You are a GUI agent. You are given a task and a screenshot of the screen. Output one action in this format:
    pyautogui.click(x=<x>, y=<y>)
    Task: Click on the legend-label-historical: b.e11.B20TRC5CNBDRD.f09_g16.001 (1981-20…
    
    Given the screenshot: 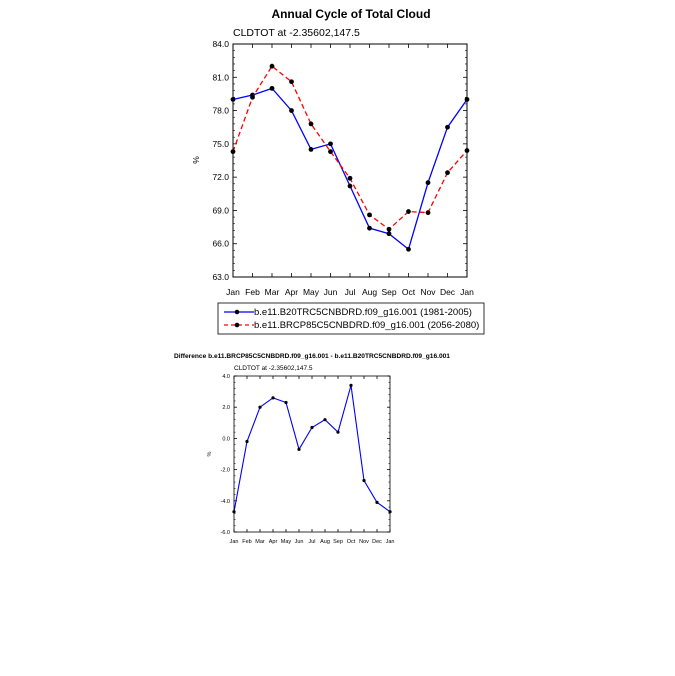 What is the action you would take?
    pyautogui.click(x=363, y=312)
    